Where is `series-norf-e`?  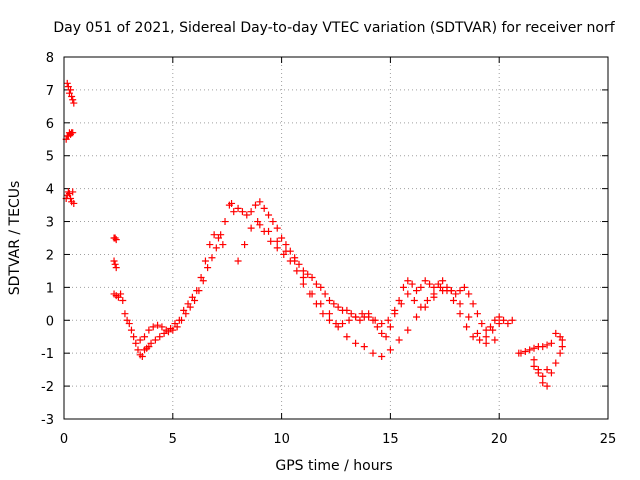
series-norf-e is located at coordinates (181, 287).